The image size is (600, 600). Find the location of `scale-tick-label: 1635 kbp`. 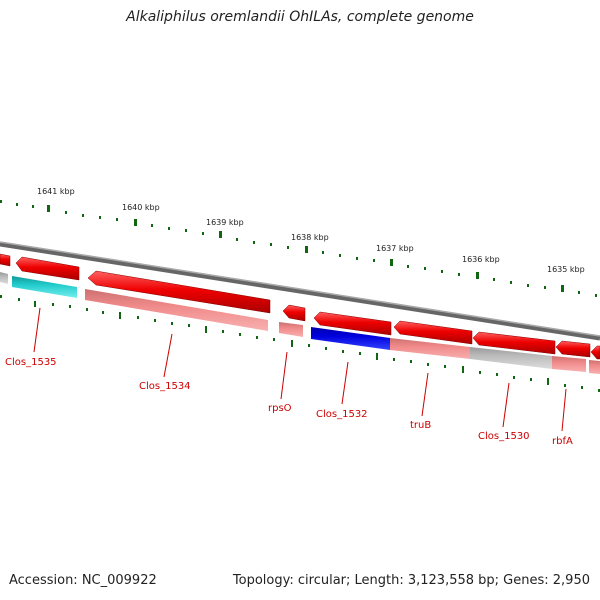

scale-tick-label: 1635 kbp is located at coordinates (566, 269).